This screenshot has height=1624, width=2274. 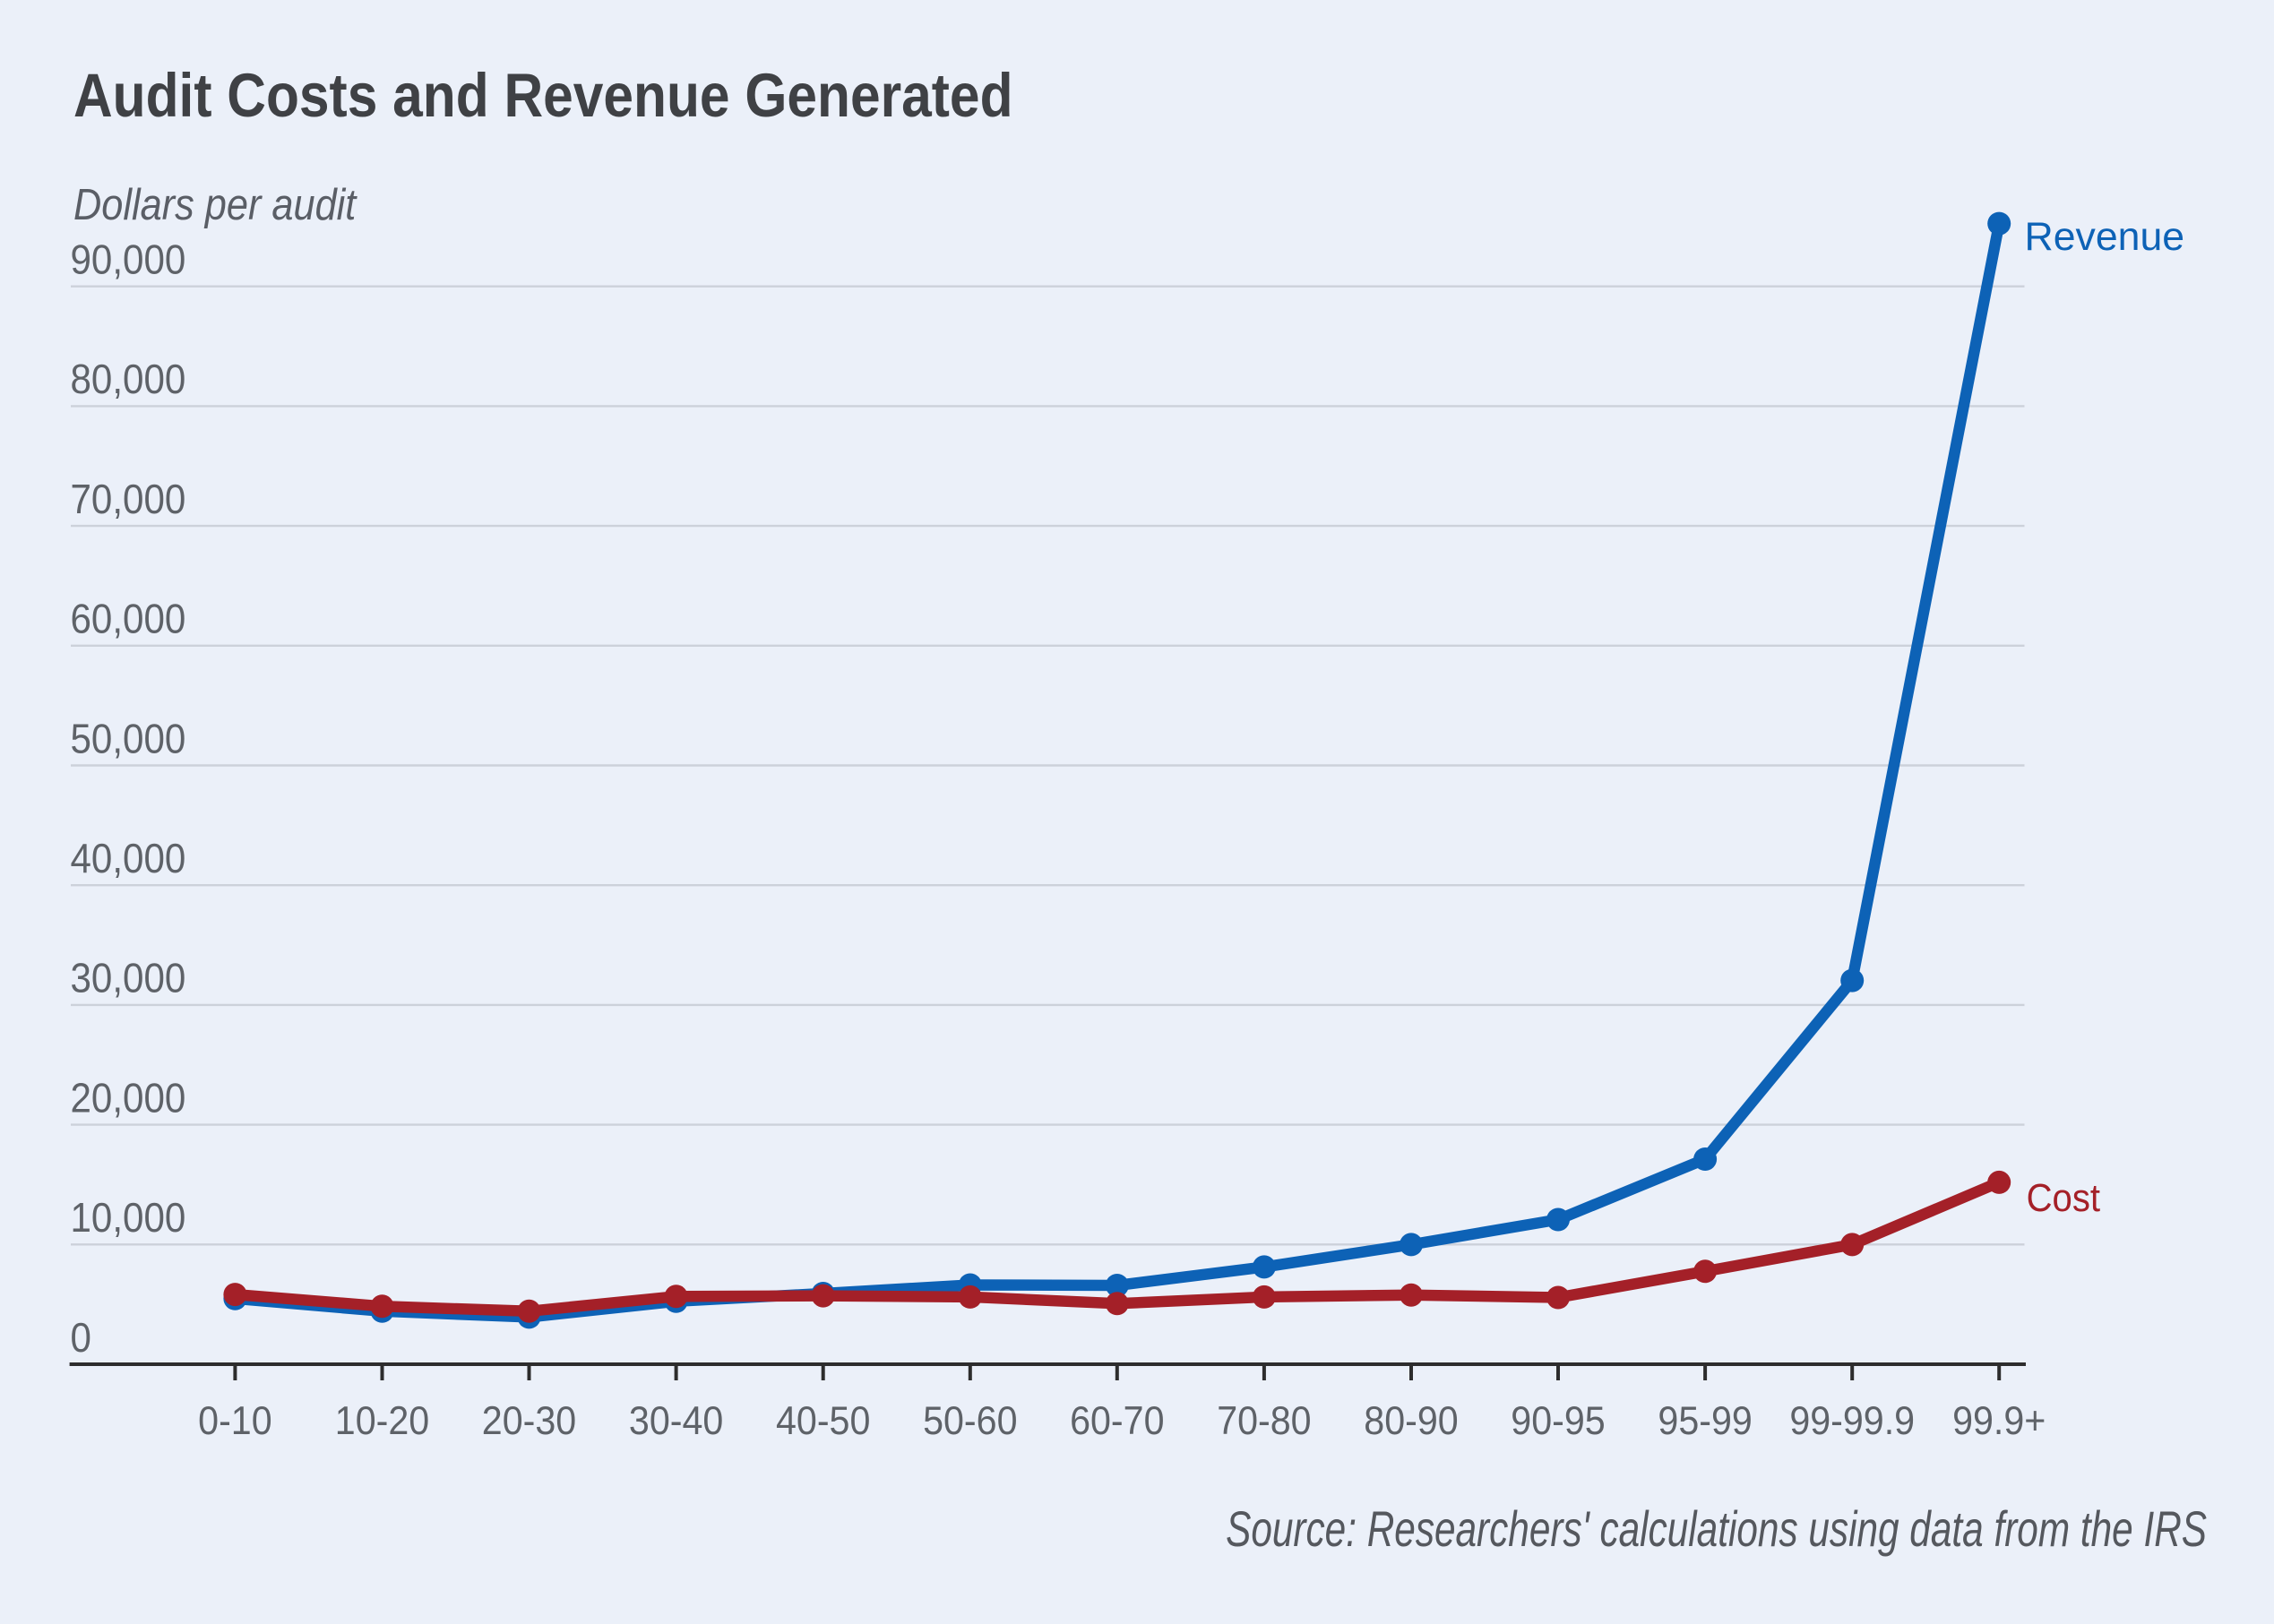 What do you see at coordinates (129, 500) in the screenshot?
I see `svg-text: 70,000` at bounding box center [129, 500].